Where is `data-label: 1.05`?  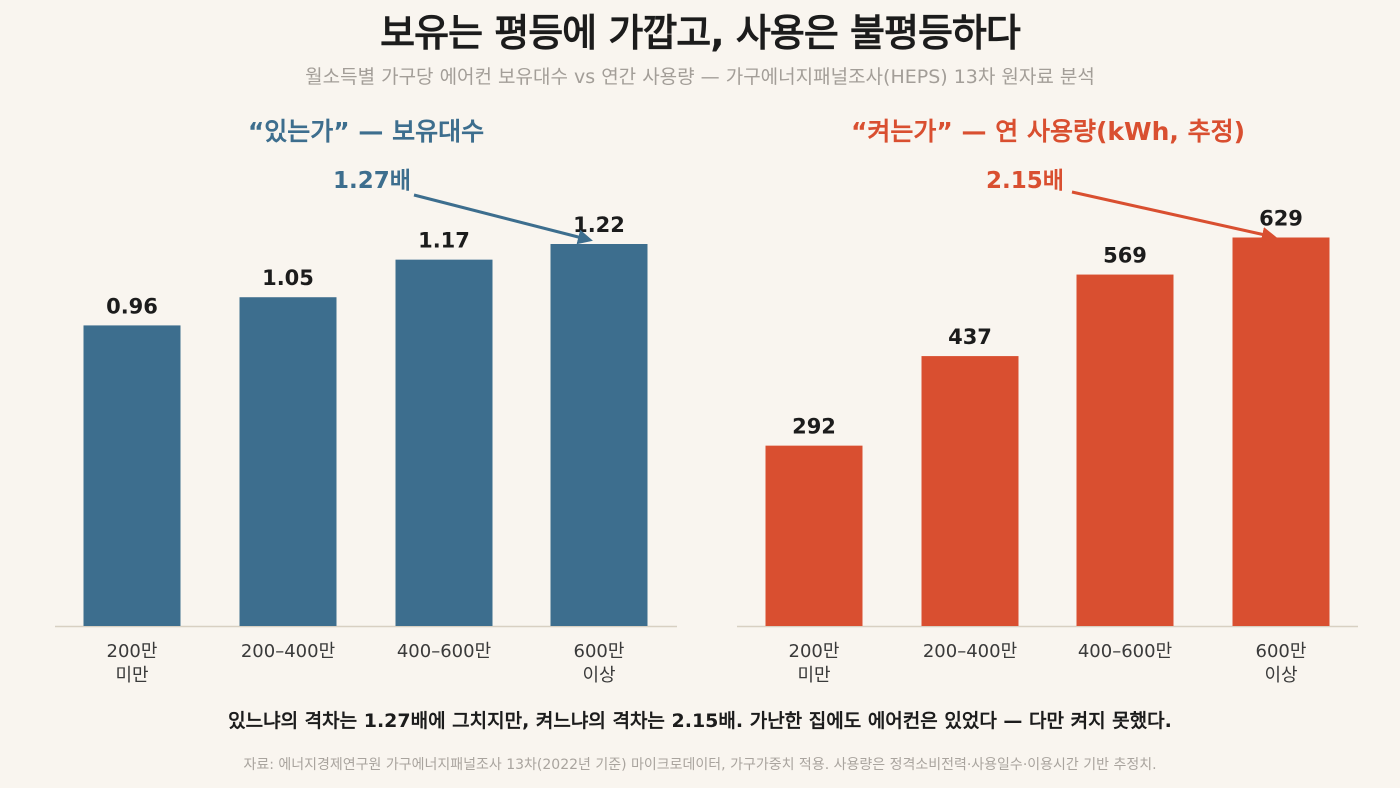 data-label: 1.05 is located at coordinates (288, 278).